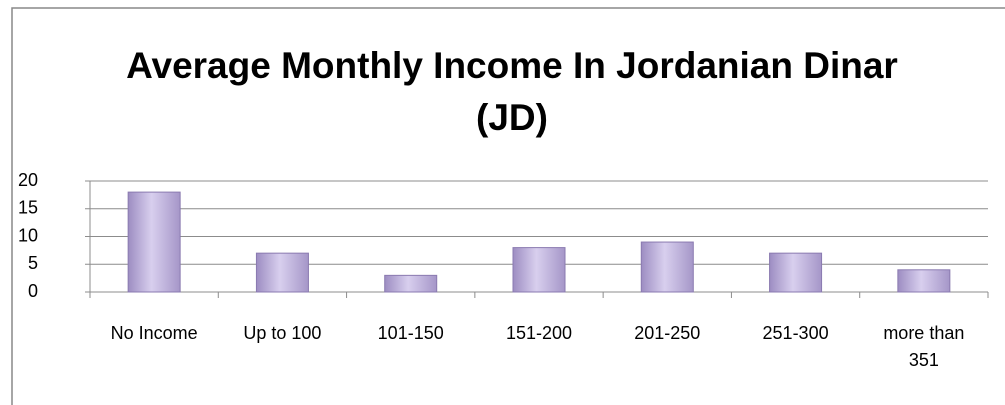 Image resolution: width=1005 pixels, height=405 pixels. I want to click on x-tick-label: more than 351, so click(924, 346).